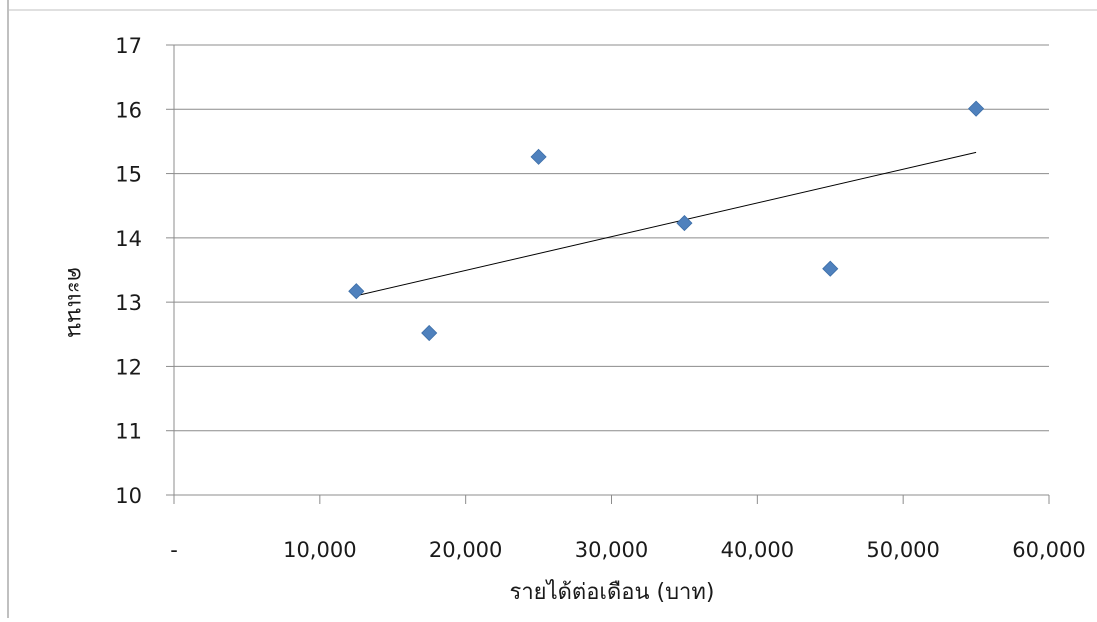 Image resolution: width=1097 pixels, height=622 pixels. I want to click on y-tick-label: 16, so click(128, 110).